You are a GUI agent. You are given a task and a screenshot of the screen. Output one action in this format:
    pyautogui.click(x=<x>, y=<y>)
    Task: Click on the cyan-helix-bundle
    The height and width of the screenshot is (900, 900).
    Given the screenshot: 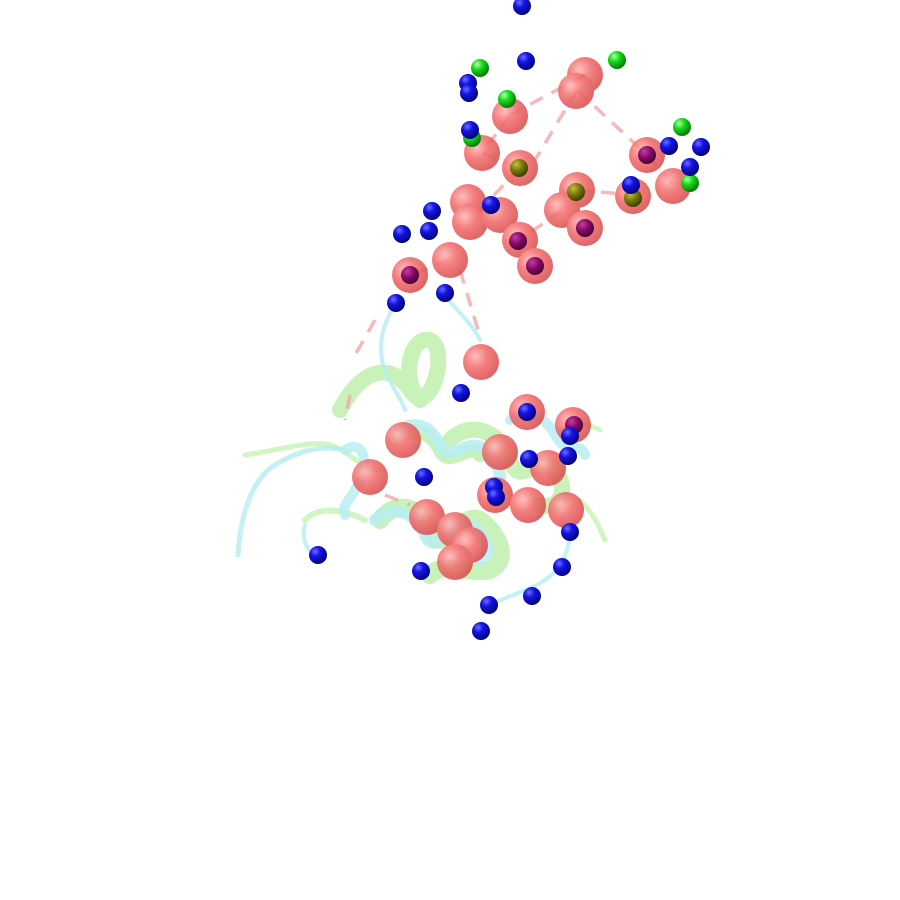 What is the action you would take?
    pyautogui.click(x=412, y=450)
    